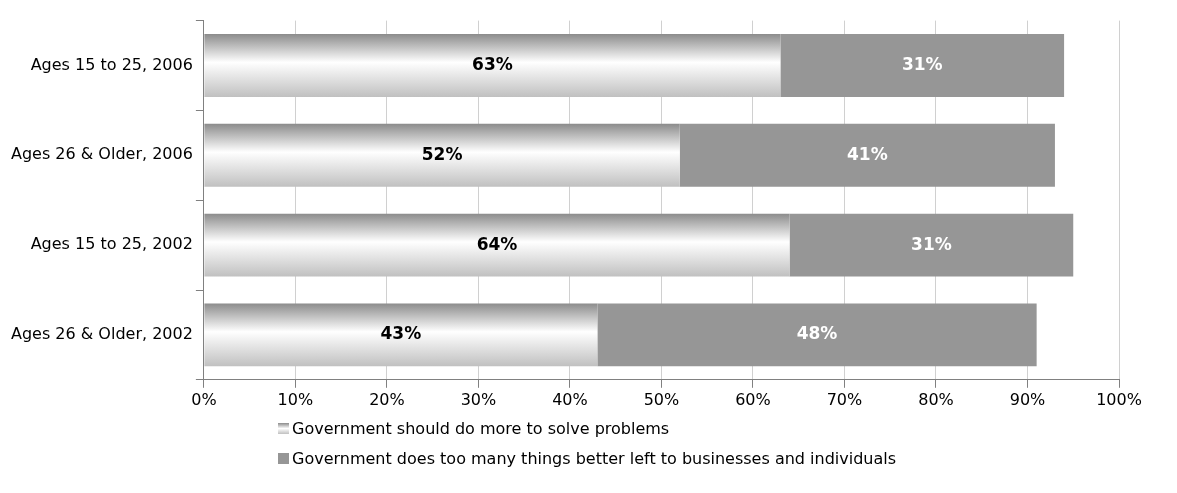  What do you see at coordinates (570, 399) in the screenshot?
I see `x-tick-label: 40%` at bounding box center [570, 399].